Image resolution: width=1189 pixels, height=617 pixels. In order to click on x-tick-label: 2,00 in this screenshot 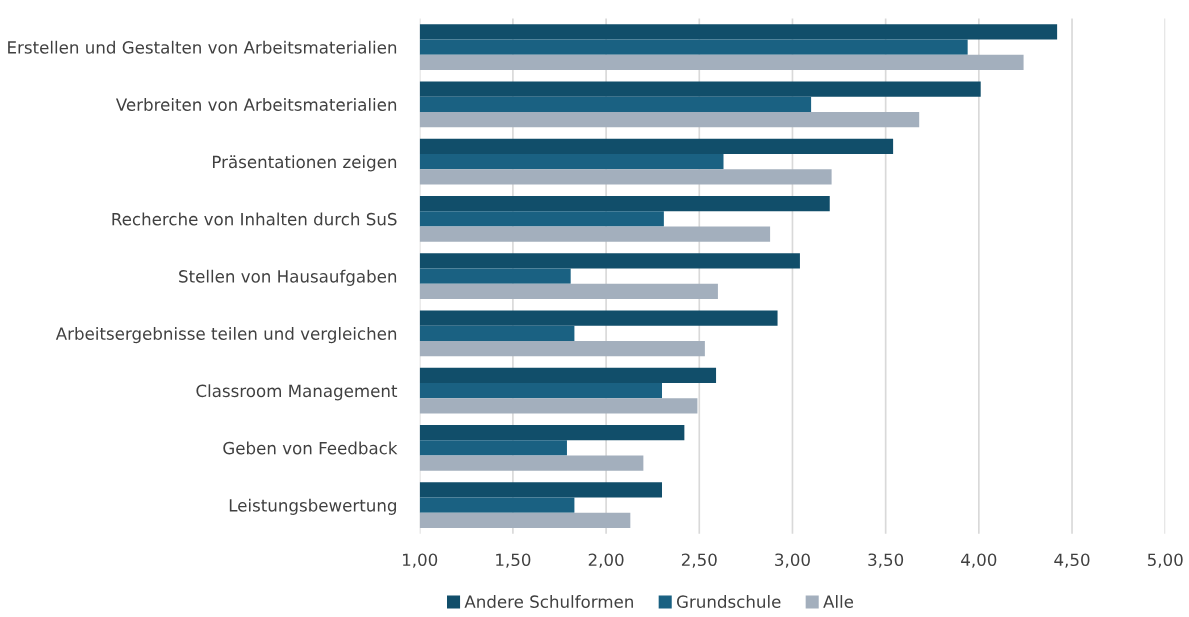, I will do `click(606, 560)`.